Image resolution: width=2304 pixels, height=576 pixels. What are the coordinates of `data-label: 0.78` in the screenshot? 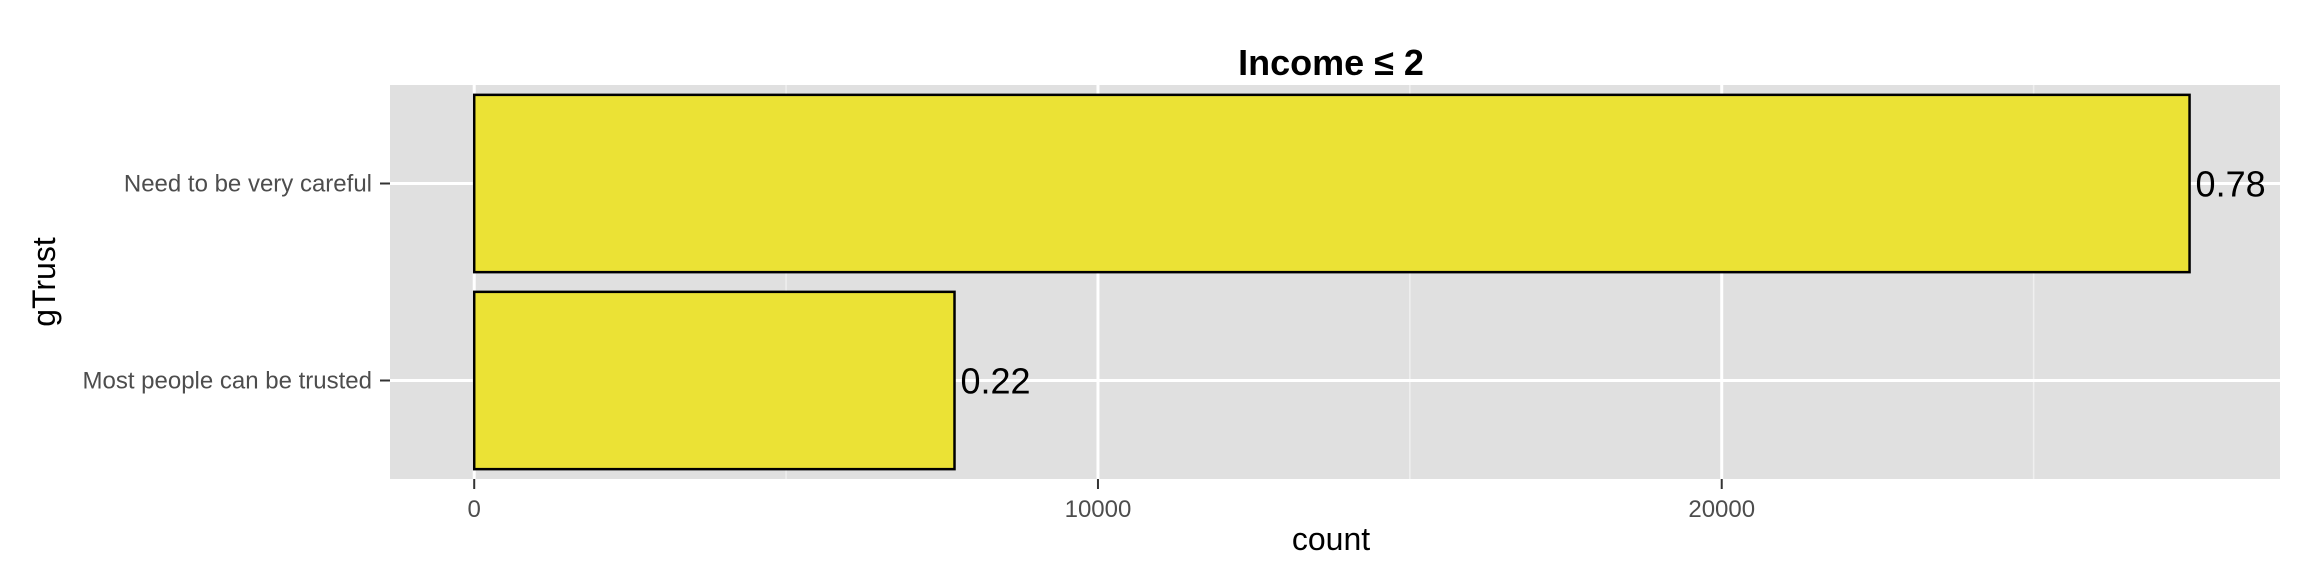 It's located at (2231, 184).